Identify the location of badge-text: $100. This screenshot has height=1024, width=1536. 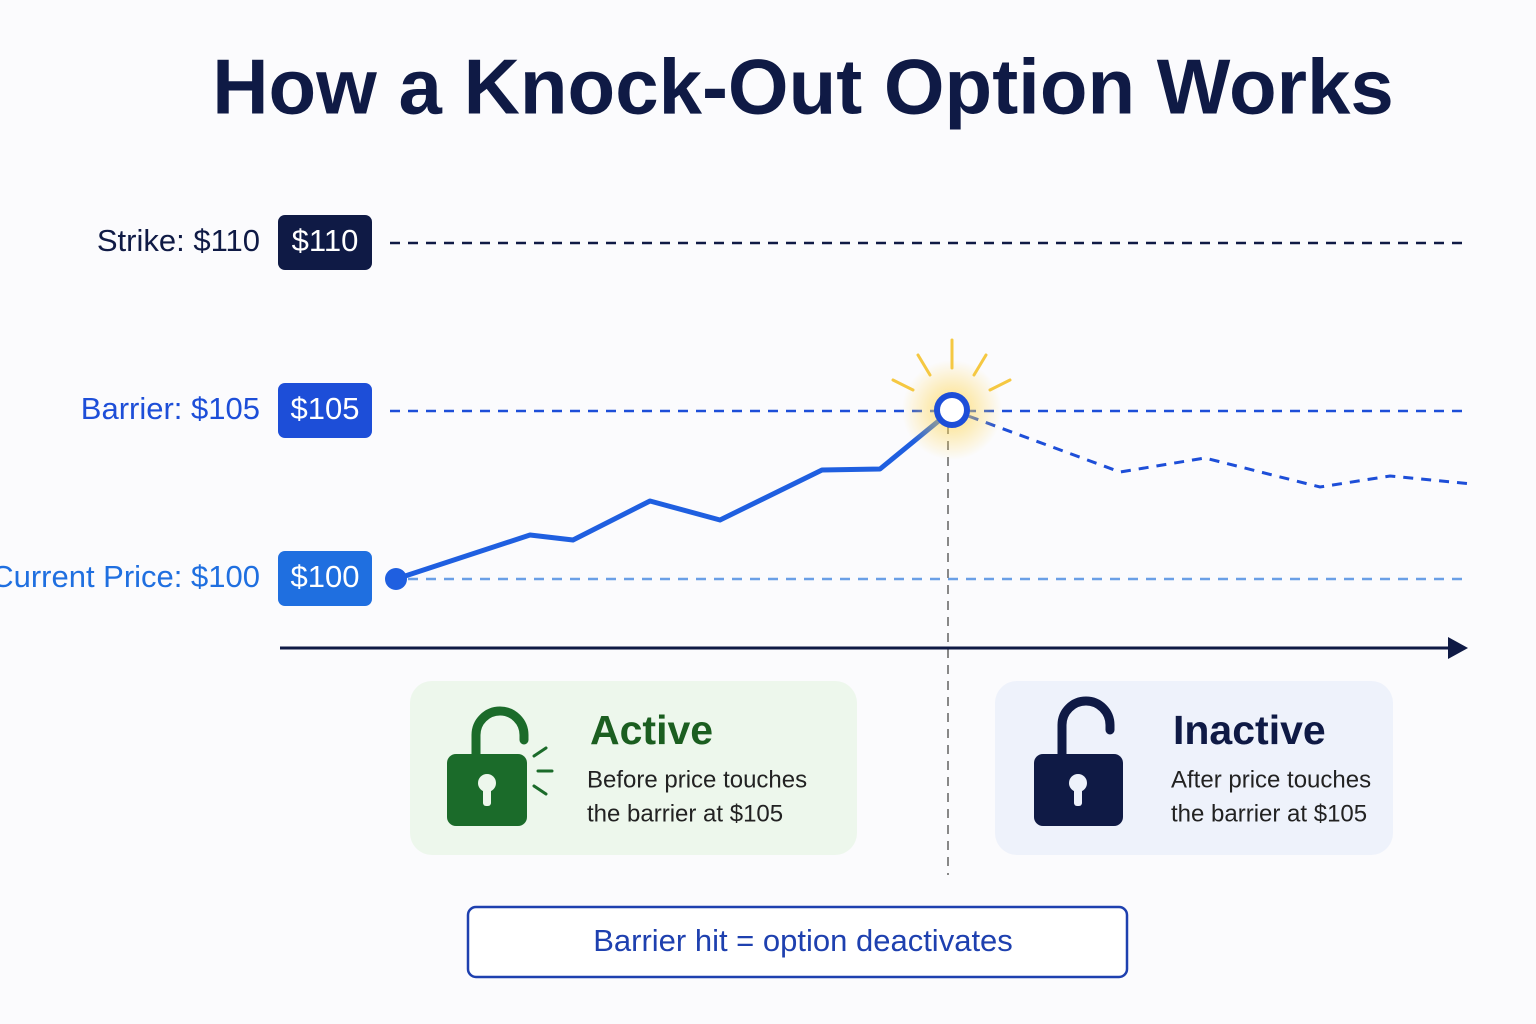
(325, 576).